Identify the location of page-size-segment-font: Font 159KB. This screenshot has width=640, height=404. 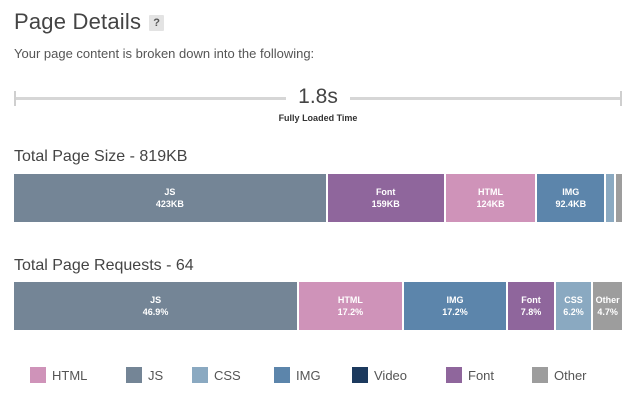
(386, 198).